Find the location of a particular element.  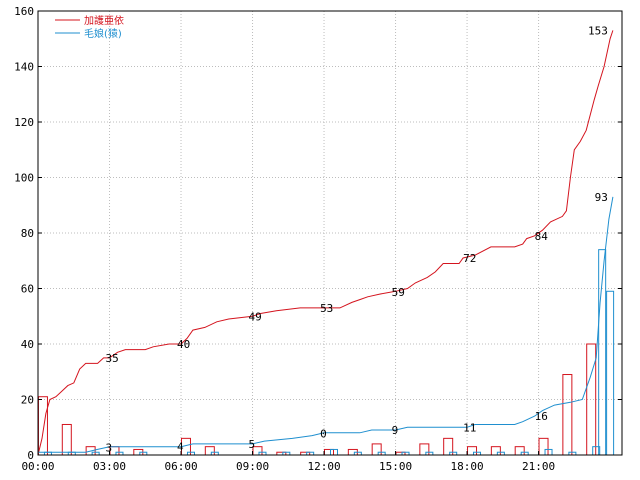

y-tick-label-7: 140 is located at coordinates (24, 67).